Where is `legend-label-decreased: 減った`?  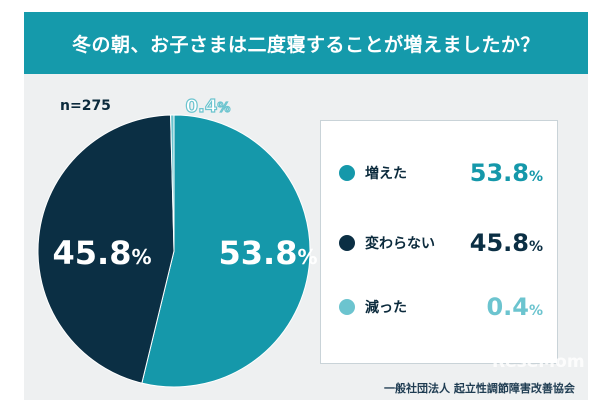 legend-label-decreased: 減った is located at coordinates (386, 308).